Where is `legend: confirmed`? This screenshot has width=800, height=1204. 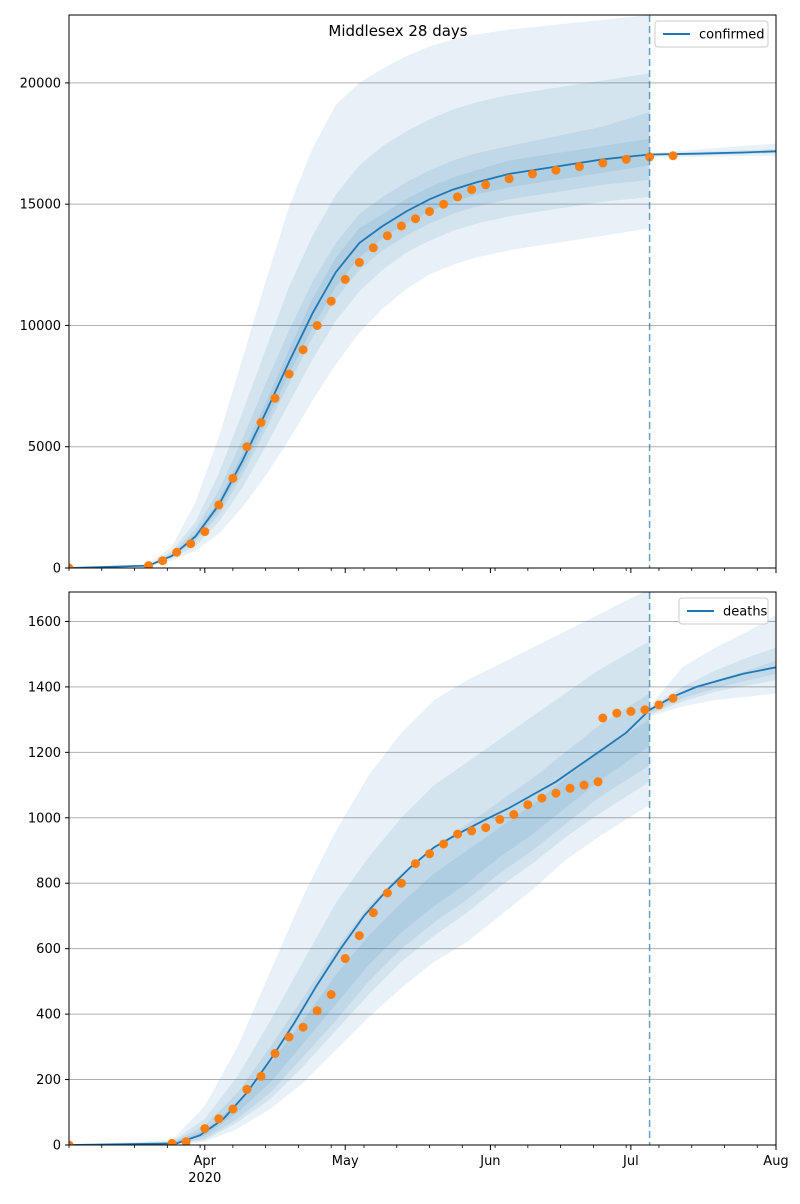 legend: confirmed is located at coordinates (711, 34).